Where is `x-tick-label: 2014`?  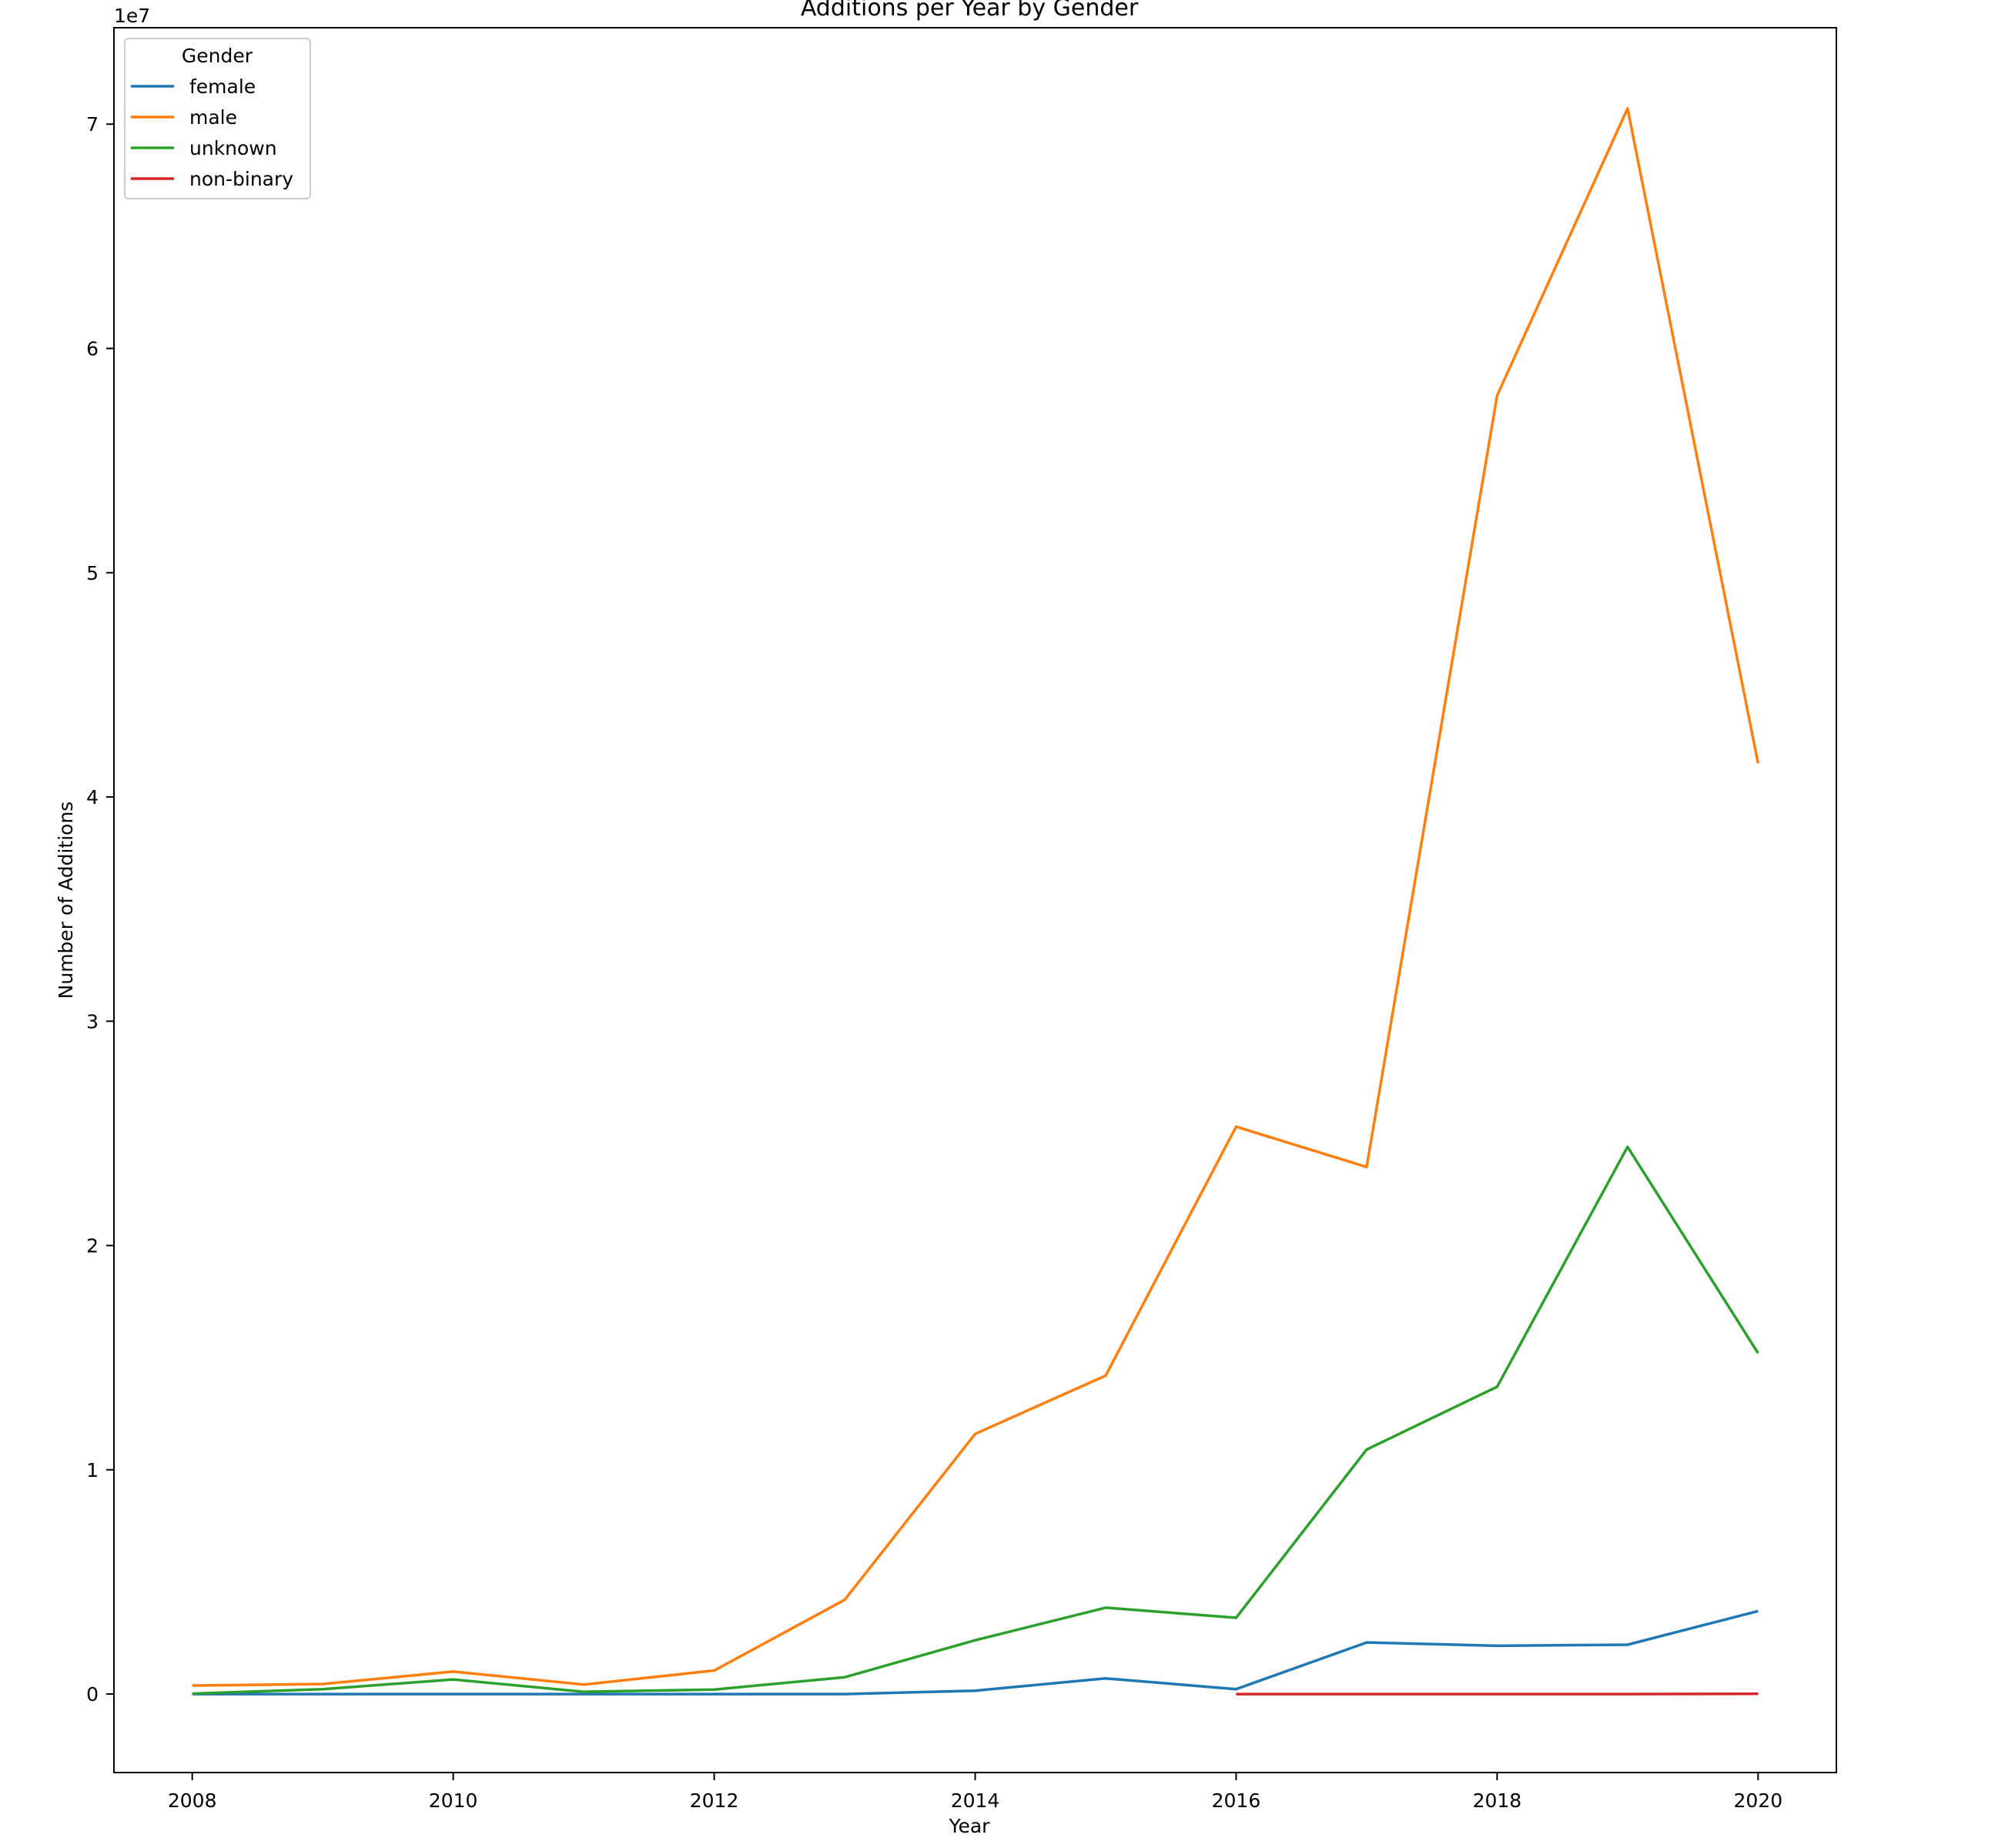
x-tick-label: 2014 is located at coordinates (975, 1800).